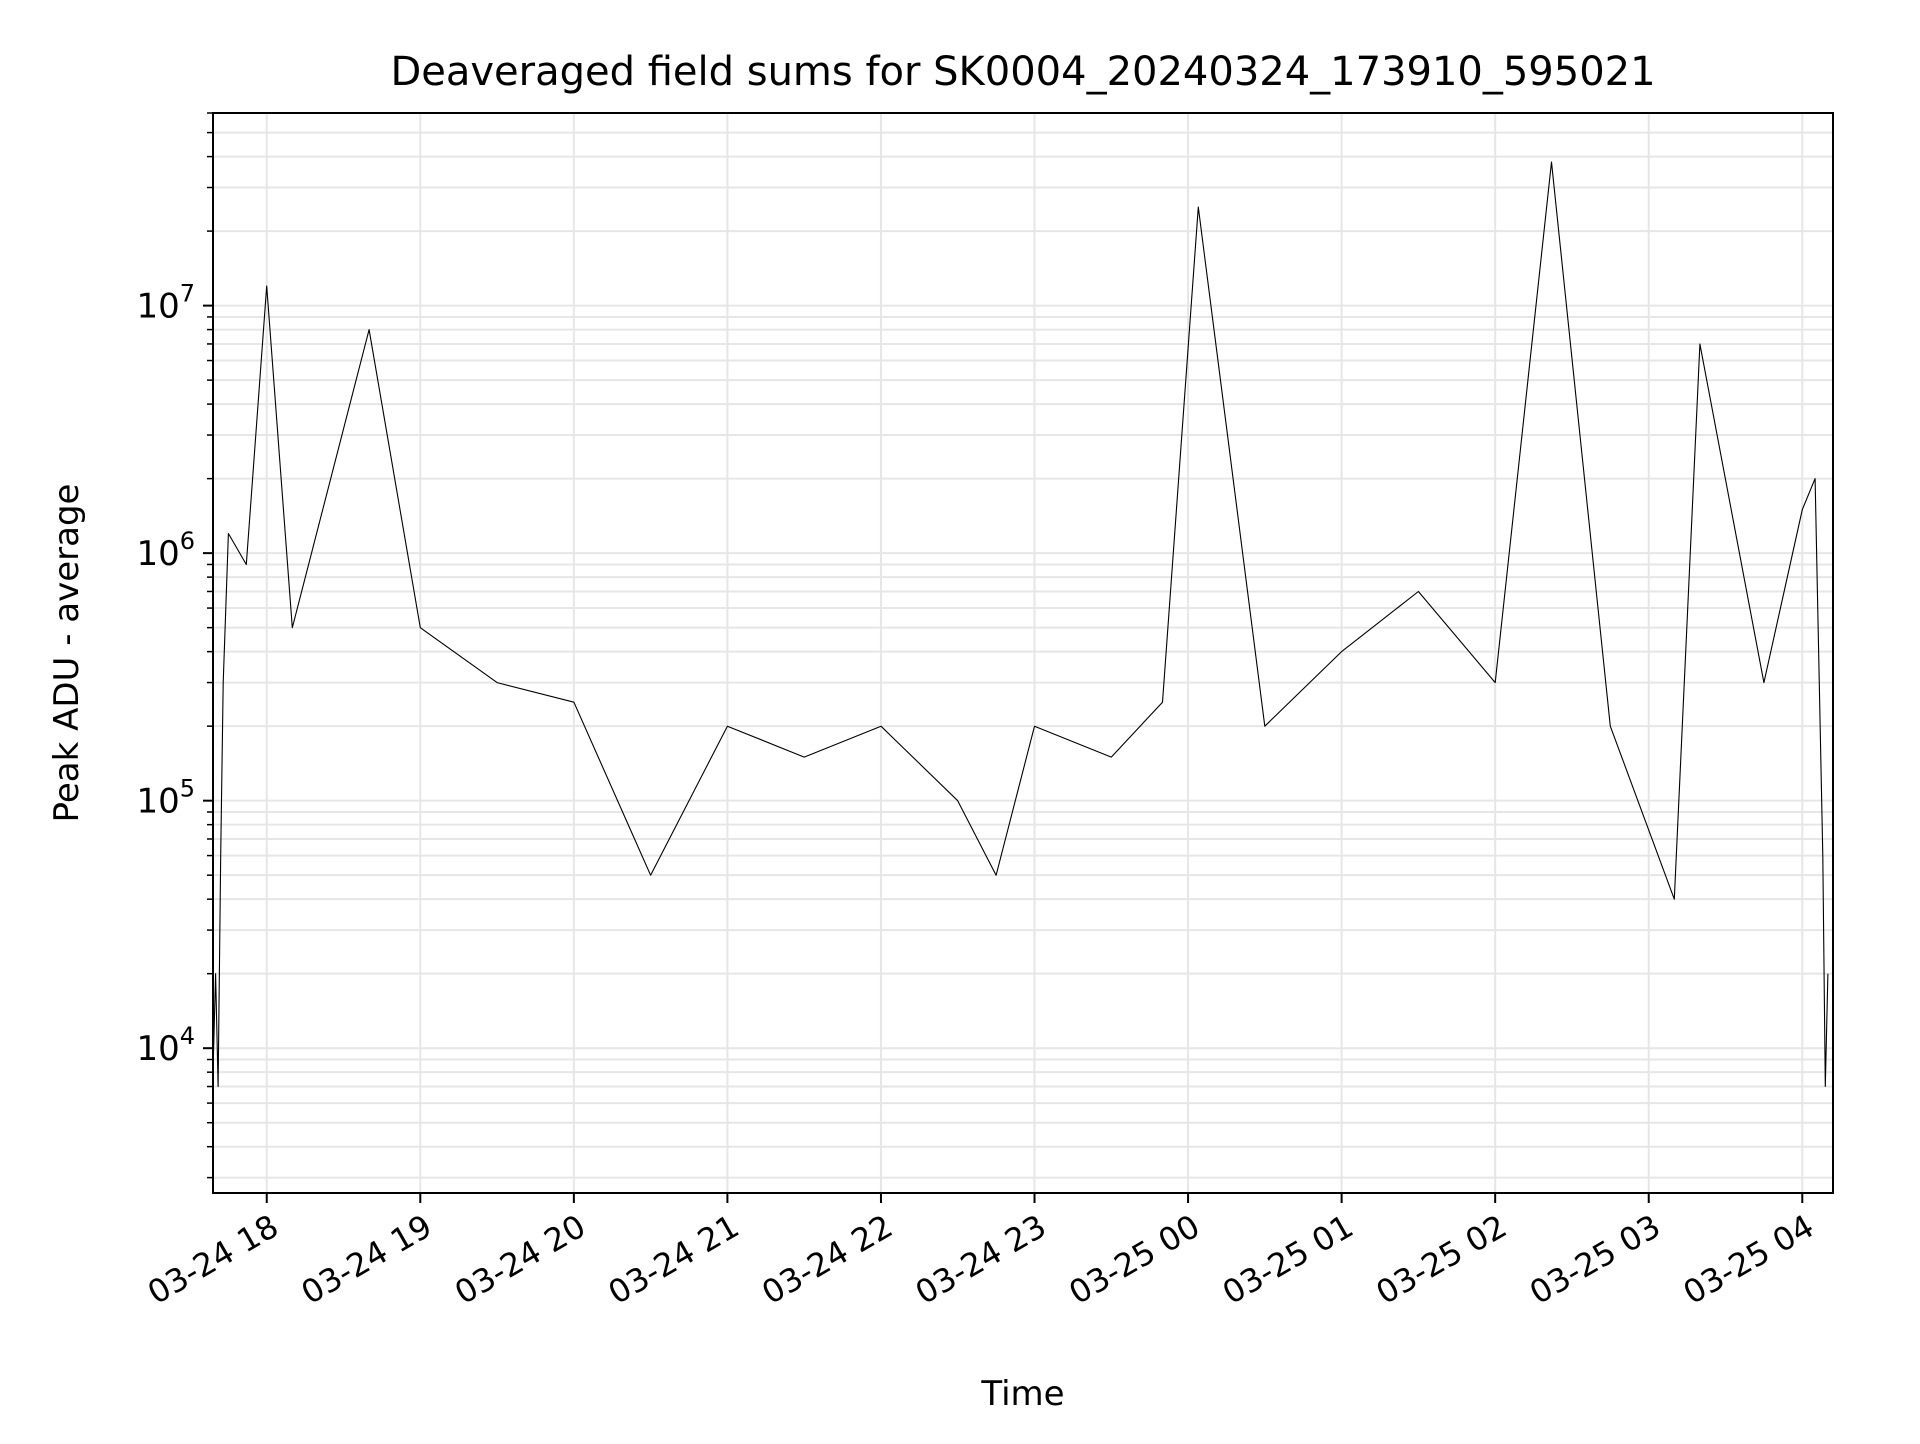 This screenshot has height=1444, width=1920. What do you see at coordinates (165, 303) in the screenshot?
I see `y-tick-label: 10⁷` at bounding box center [165, 303].